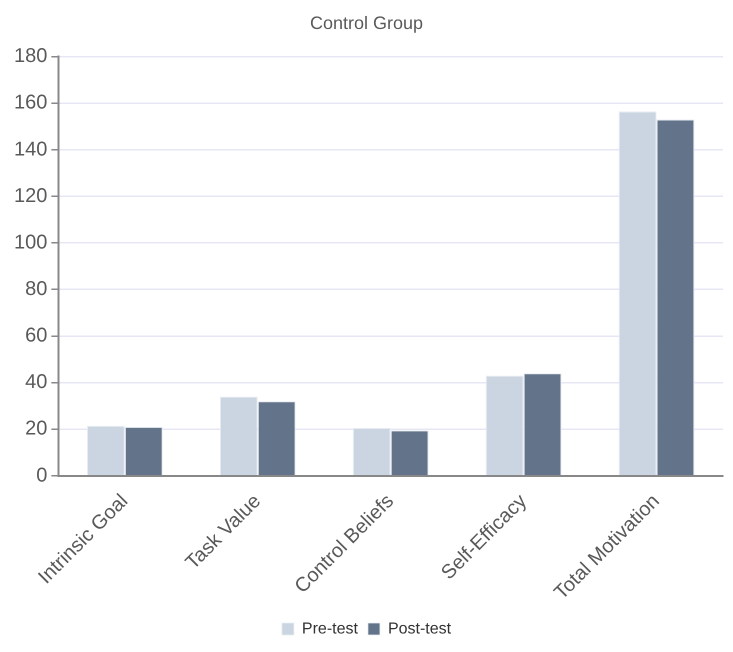 This screenshot has height=652, width=733. What do you see at coordinates (367, 22) in the screenshot?
I see `chart-title: Control Group` at bounding box center [367, 22].